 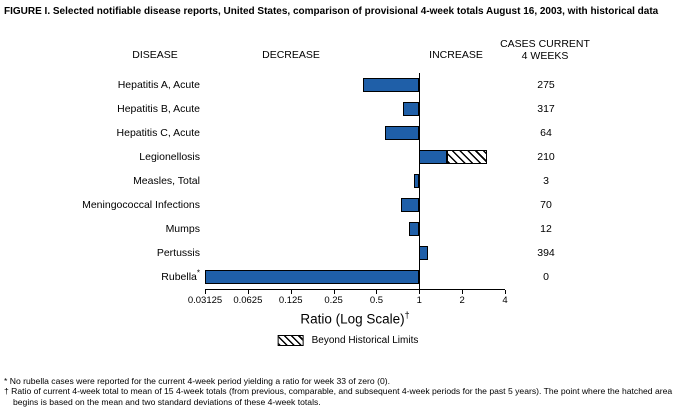 I want to click on footnote-marker: †, so click(x=6, y=391).